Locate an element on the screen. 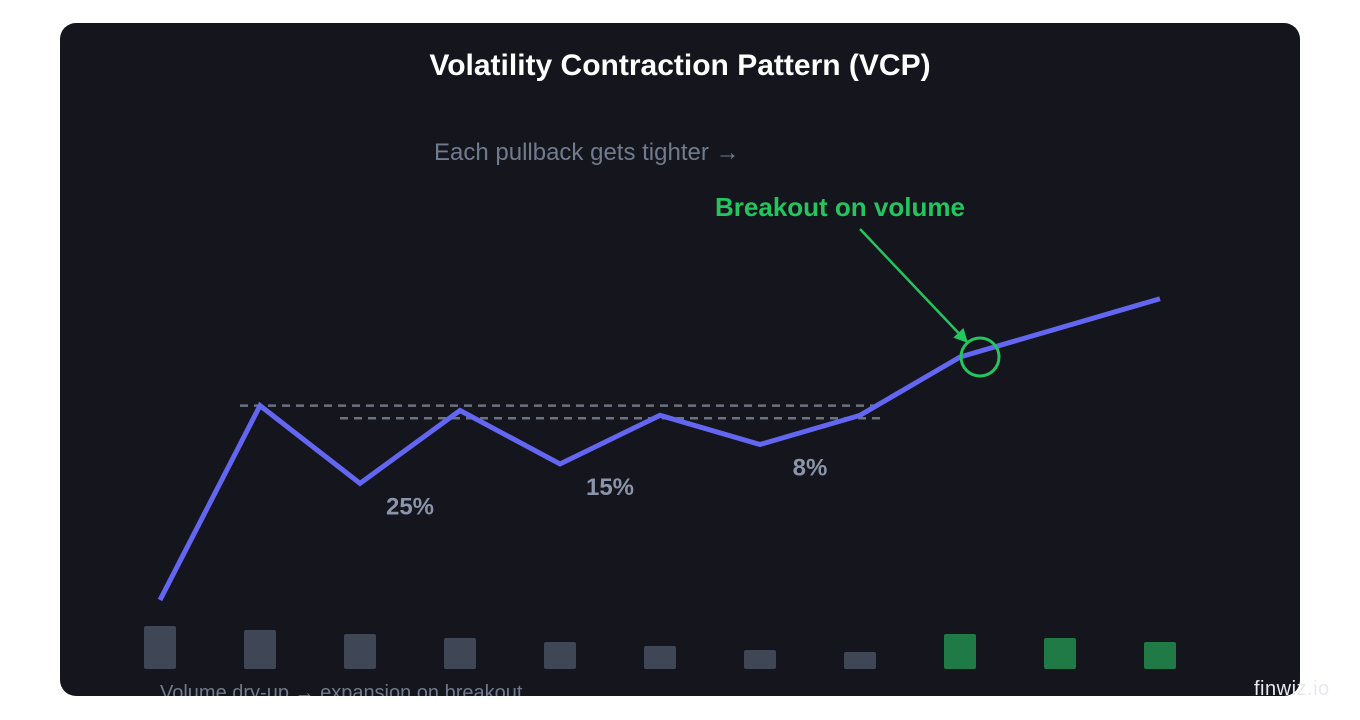 The height and width of the screenshot is (720, 1360). volume-caption: Volume dry-up → expansion on breakout is located at coordinates (341, 689).